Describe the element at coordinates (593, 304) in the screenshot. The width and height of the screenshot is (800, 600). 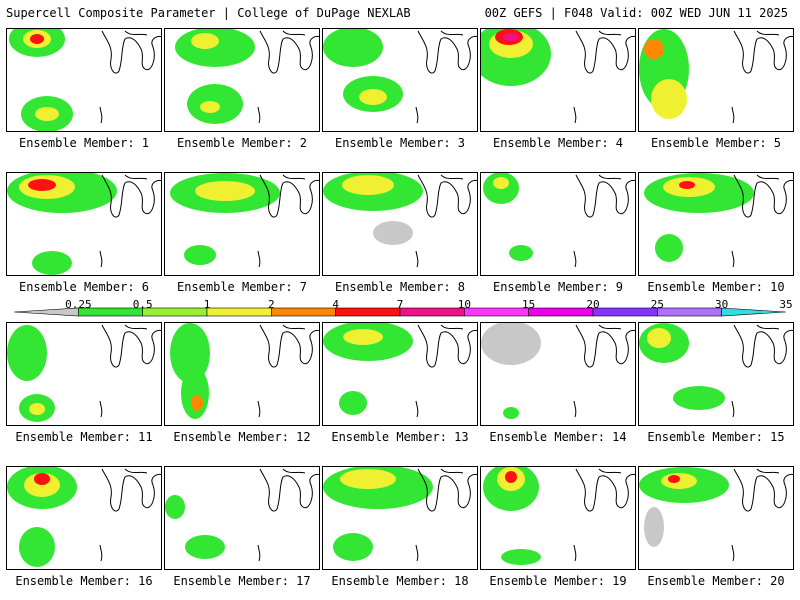
I see `color-scale-tick-label: 20` at that location.